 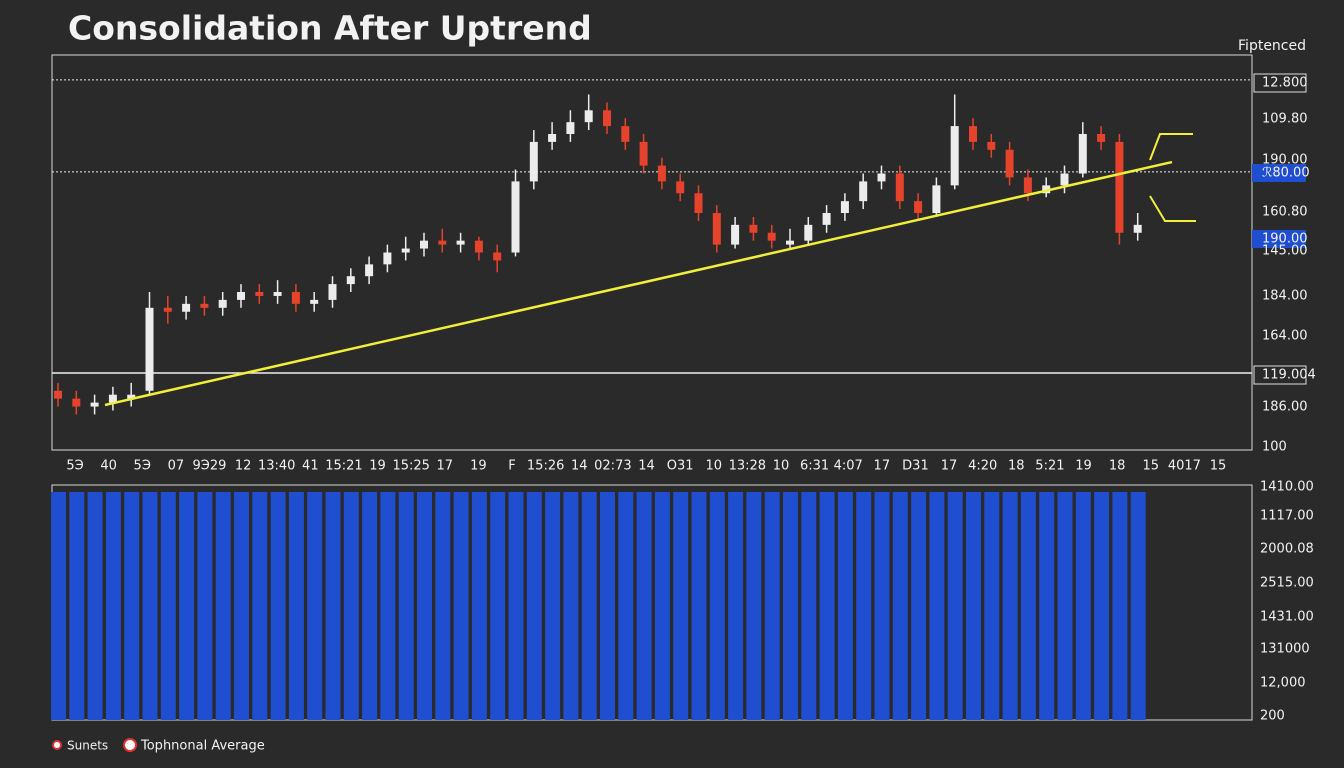 What do you see at coordinates (1287, 516) in the screenshot?
I see `volume-tick-label: 1117.00` at bounding box center [1287, 516].